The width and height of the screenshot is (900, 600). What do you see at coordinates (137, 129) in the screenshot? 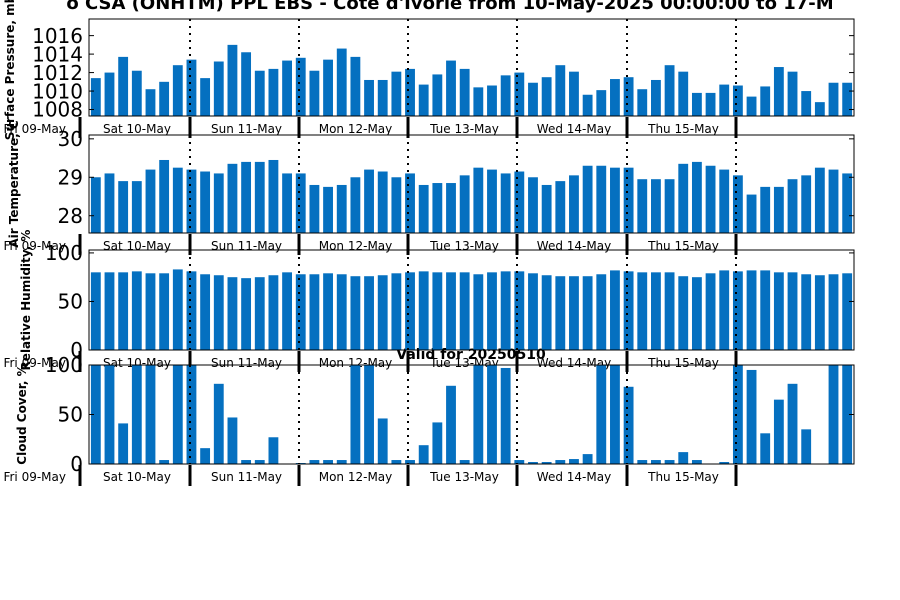
I see `day-label: Sat 10-May` at bounding box center [137, 129].